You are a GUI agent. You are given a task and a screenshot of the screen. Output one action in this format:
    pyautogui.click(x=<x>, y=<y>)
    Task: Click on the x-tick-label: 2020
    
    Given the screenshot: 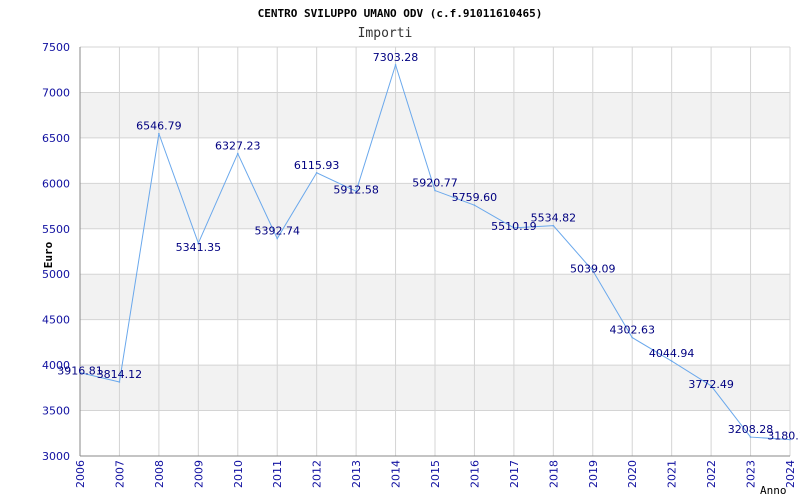 What is the action you would take?
    pyautogui.click(x=632, y=474)
    